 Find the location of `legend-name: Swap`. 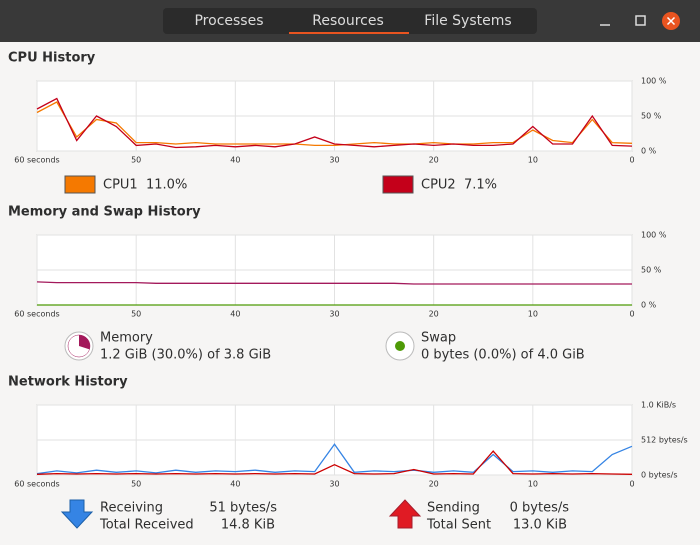

legend-name: Swap is located at coordinates (438, 338).